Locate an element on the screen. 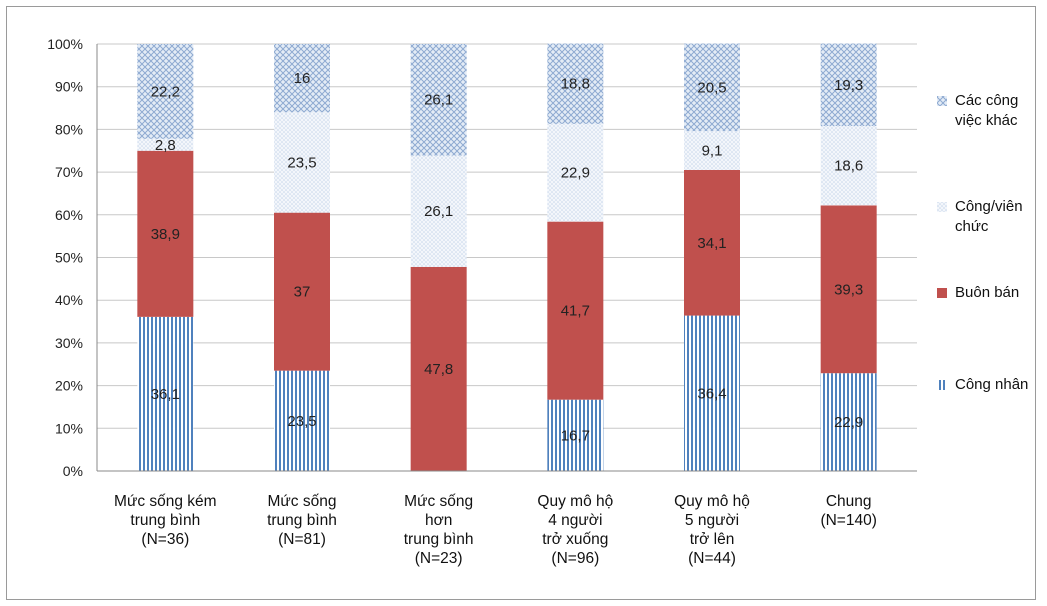 The height and width of the screenshot is (606, 1047). x-category-label: (N=44) is located at coordinates (712, 558).